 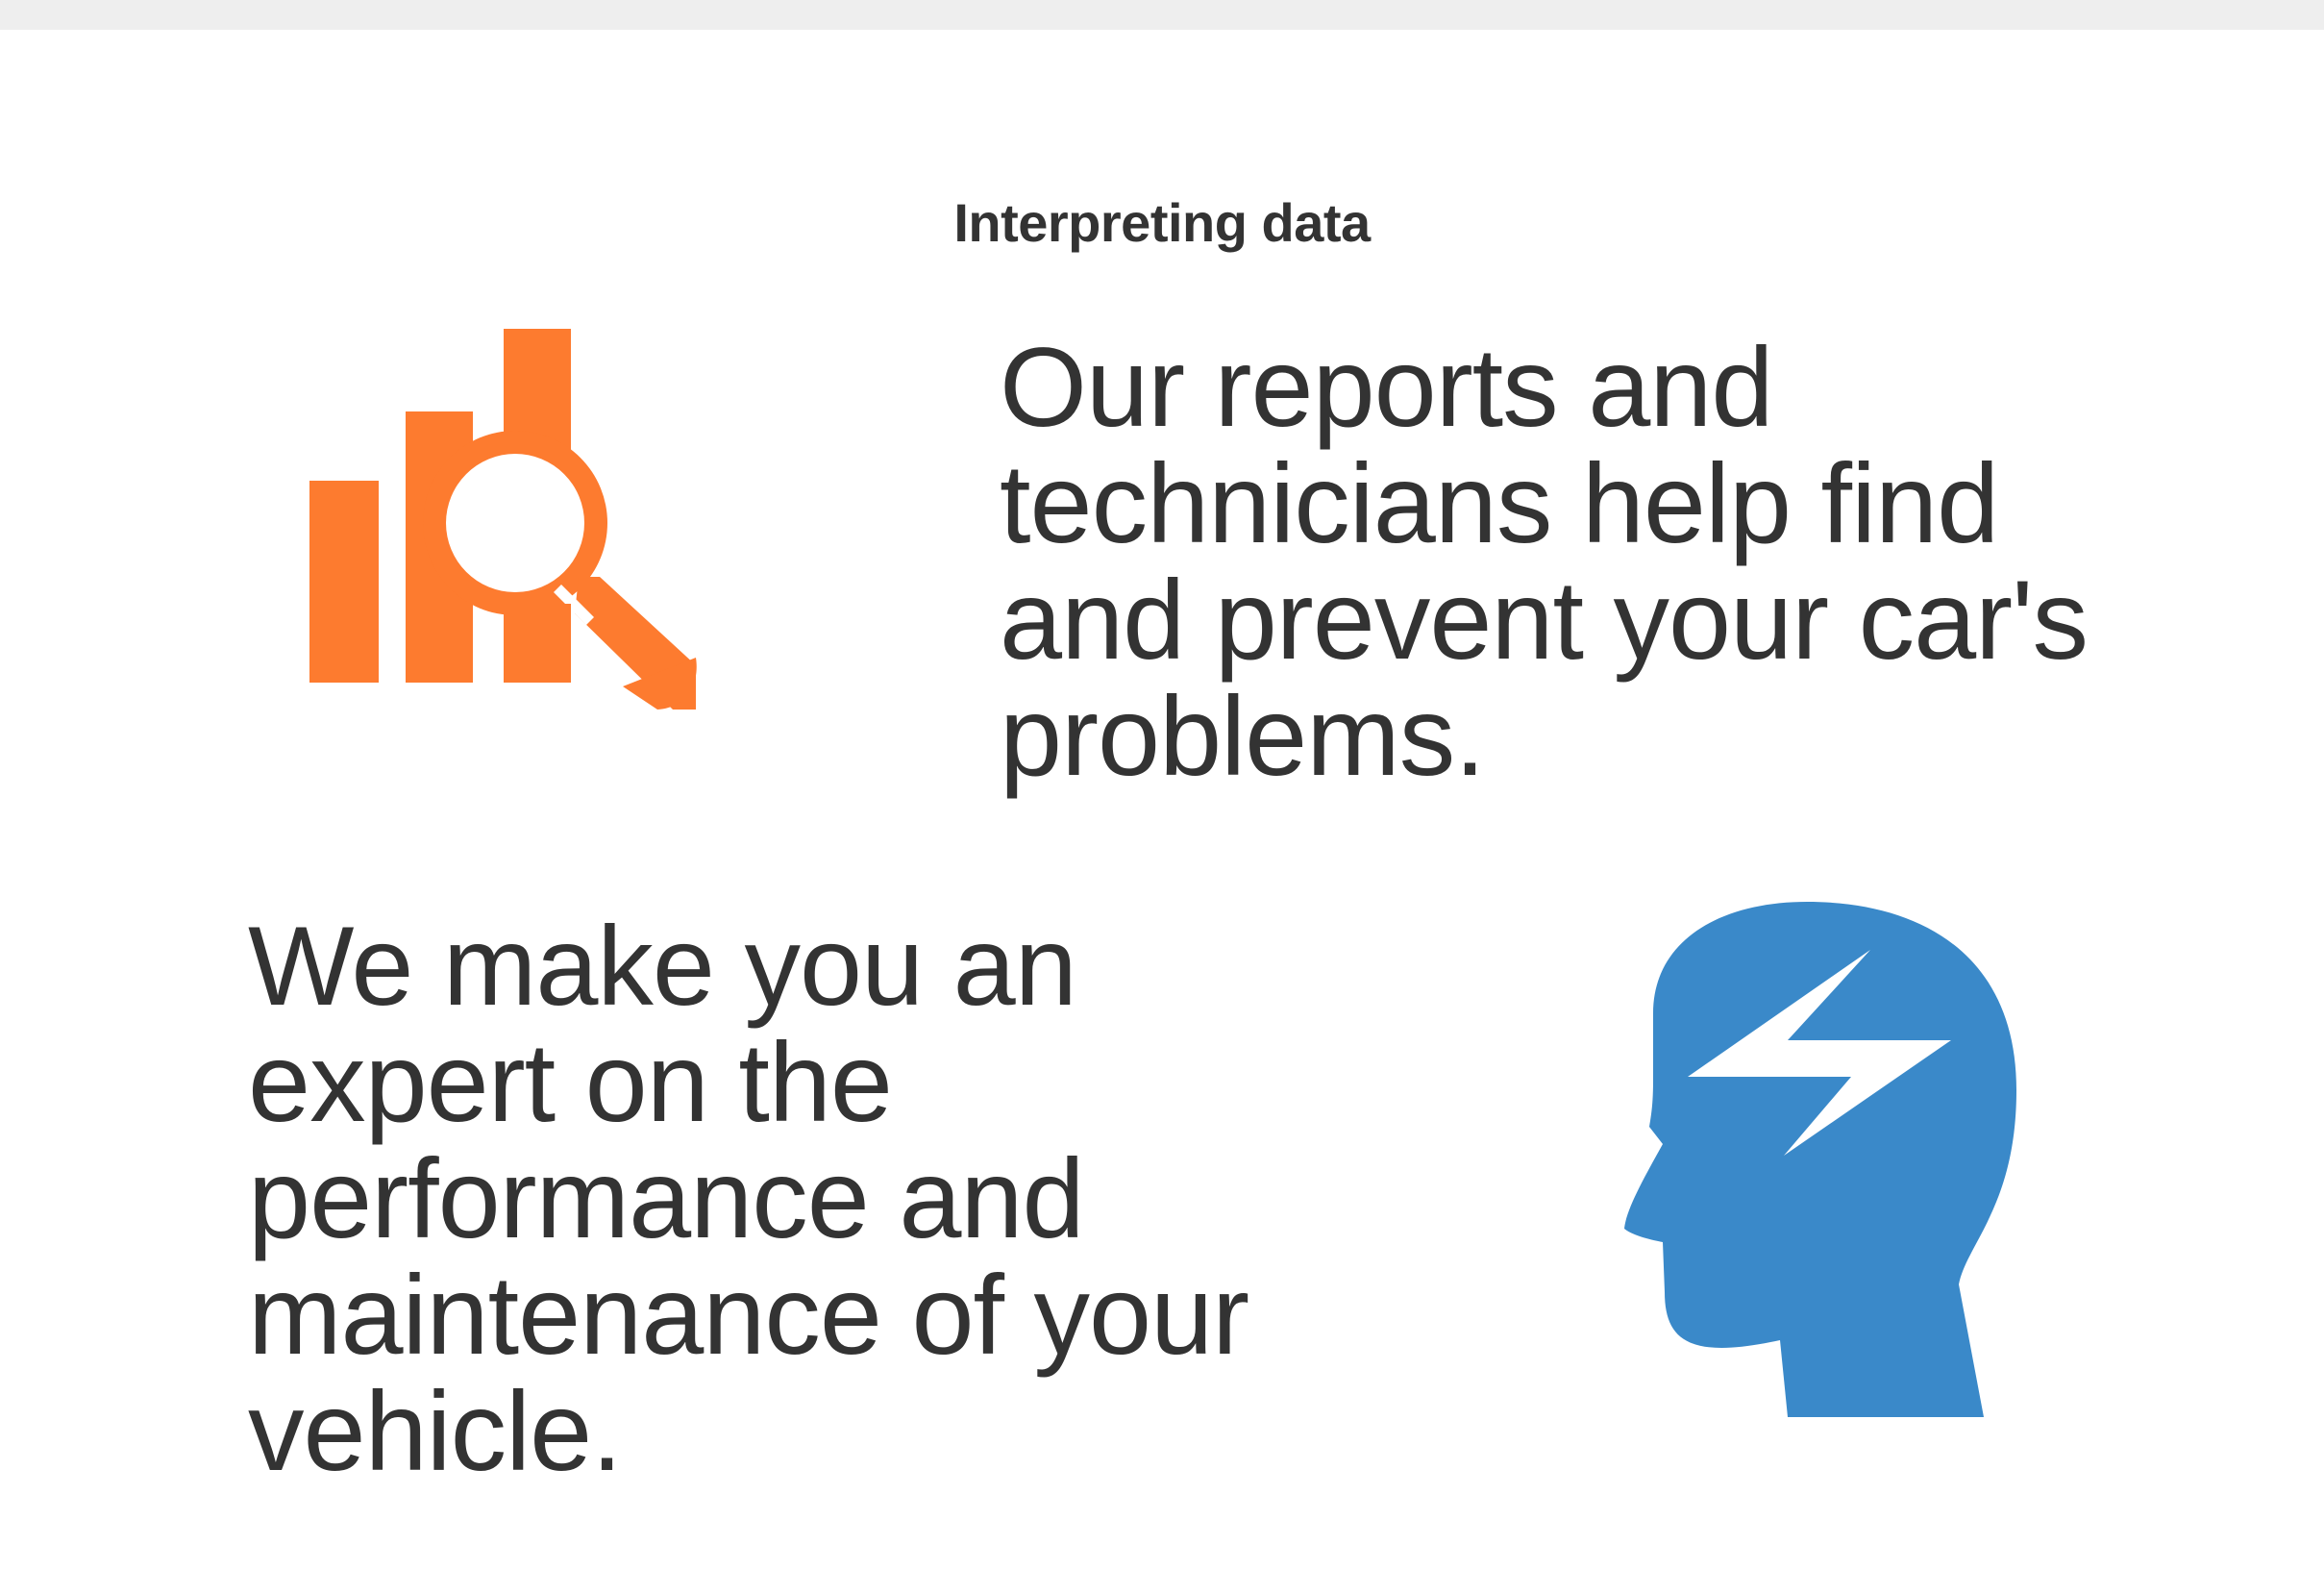 What do you see at coordinates (1162, 15) in the screenshot?
I see `top-bar` at bounding box center [1162, 15].